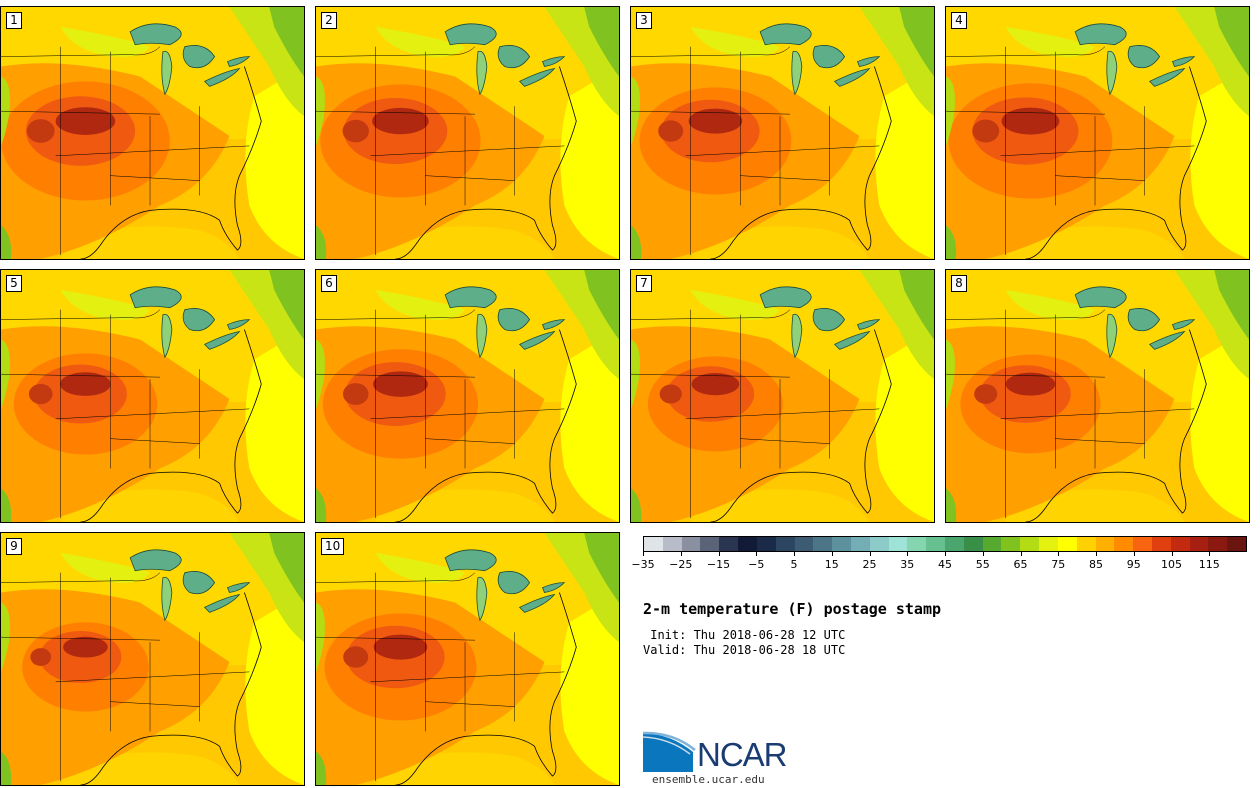  Describe the element at coordinates (1058, 564) in the screenshot. I see `colorbar-tick-label: 75` at that location.